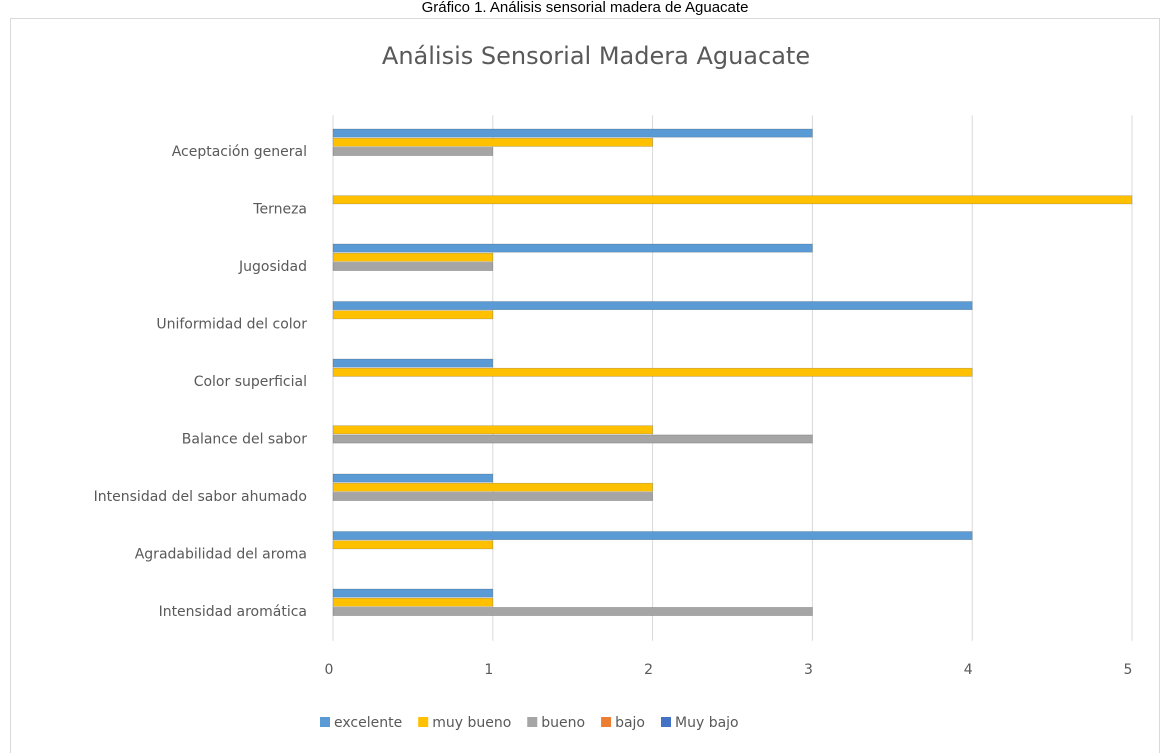 Image resolution: width=1169 pixels, height=753 pixels. I want to click on y-tick-label: Agradabilidad del aroma, so click(221, 555).